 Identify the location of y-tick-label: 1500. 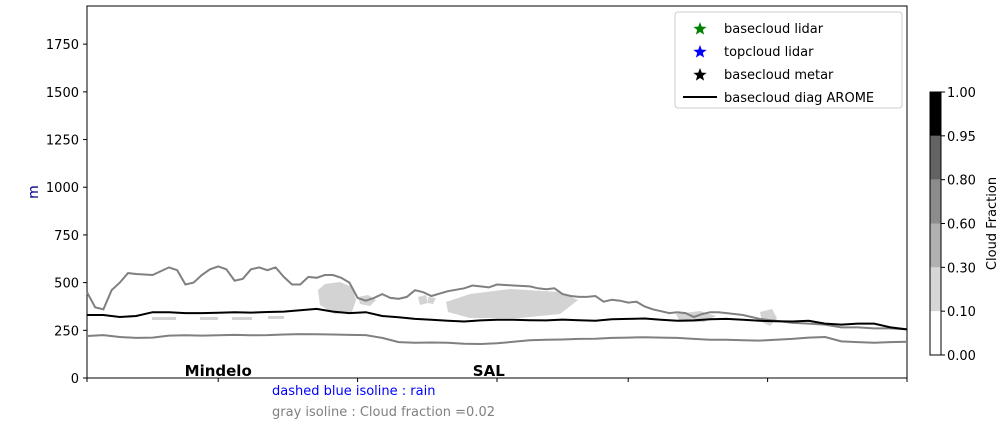
(62, 93).